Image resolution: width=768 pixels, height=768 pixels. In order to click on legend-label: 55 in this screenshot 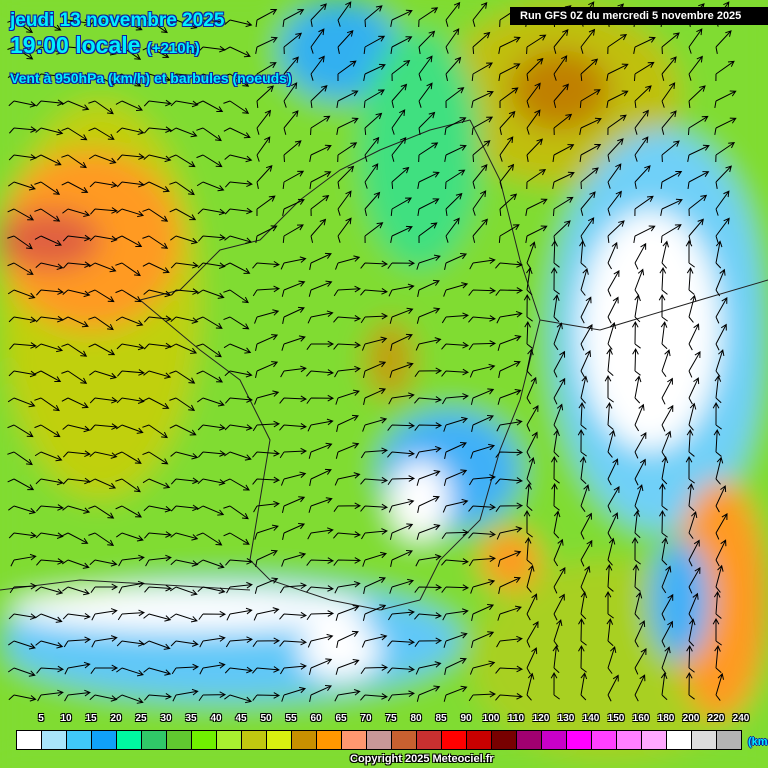, I will do `click(291, 718)`.